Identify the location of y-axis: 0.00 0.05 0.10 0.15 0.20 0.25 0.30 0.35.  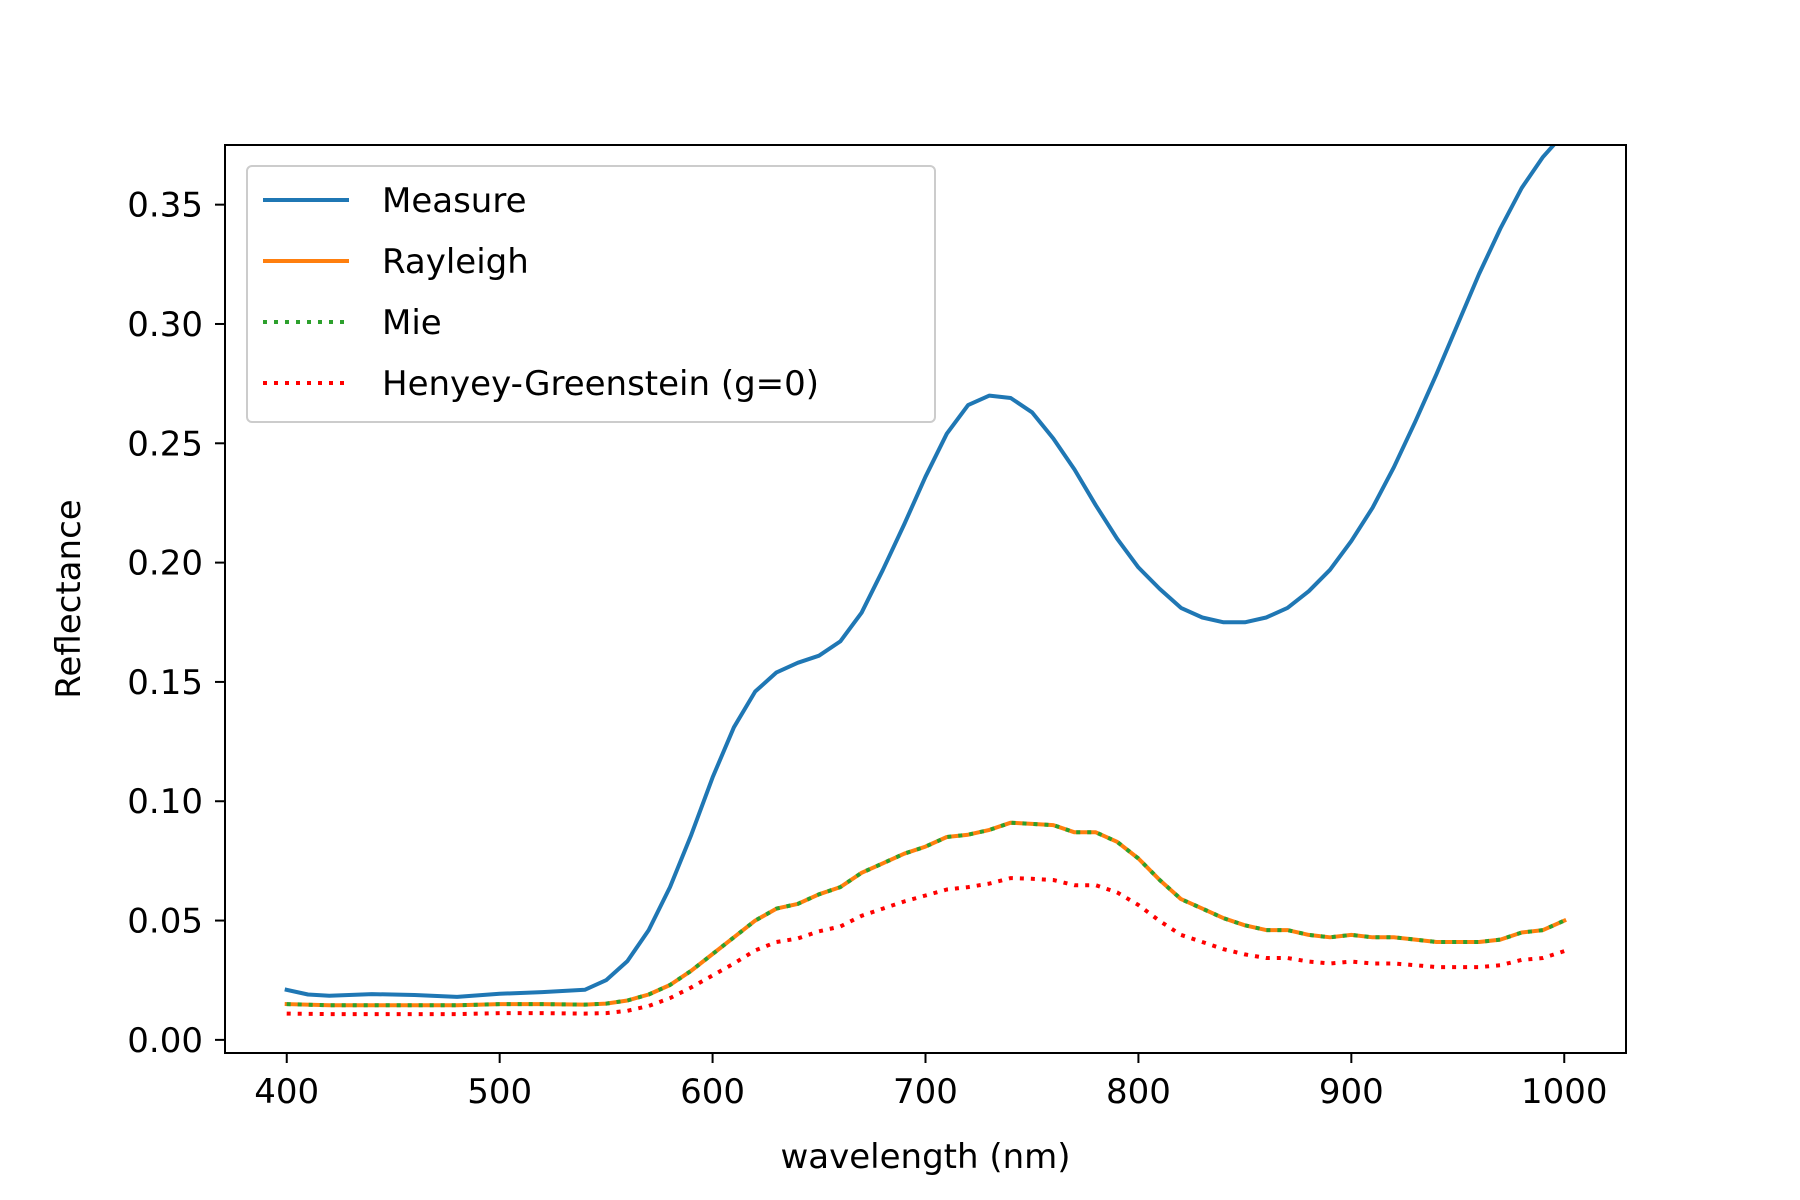
(176, 623).